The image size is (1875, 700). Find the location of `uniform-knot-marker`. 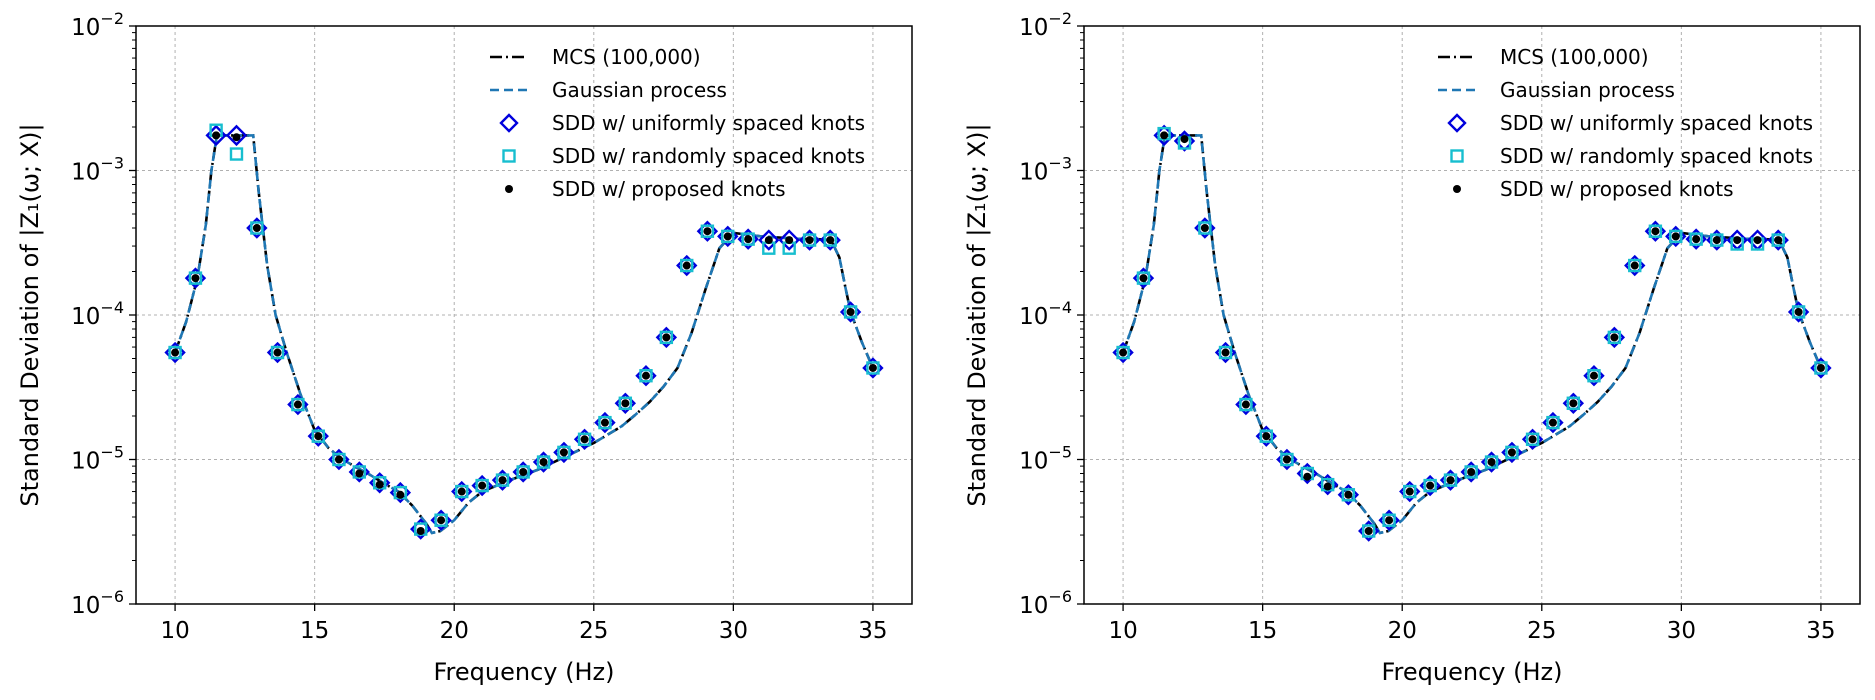

uniform-knot-marker is located at coordinates (236, 135).